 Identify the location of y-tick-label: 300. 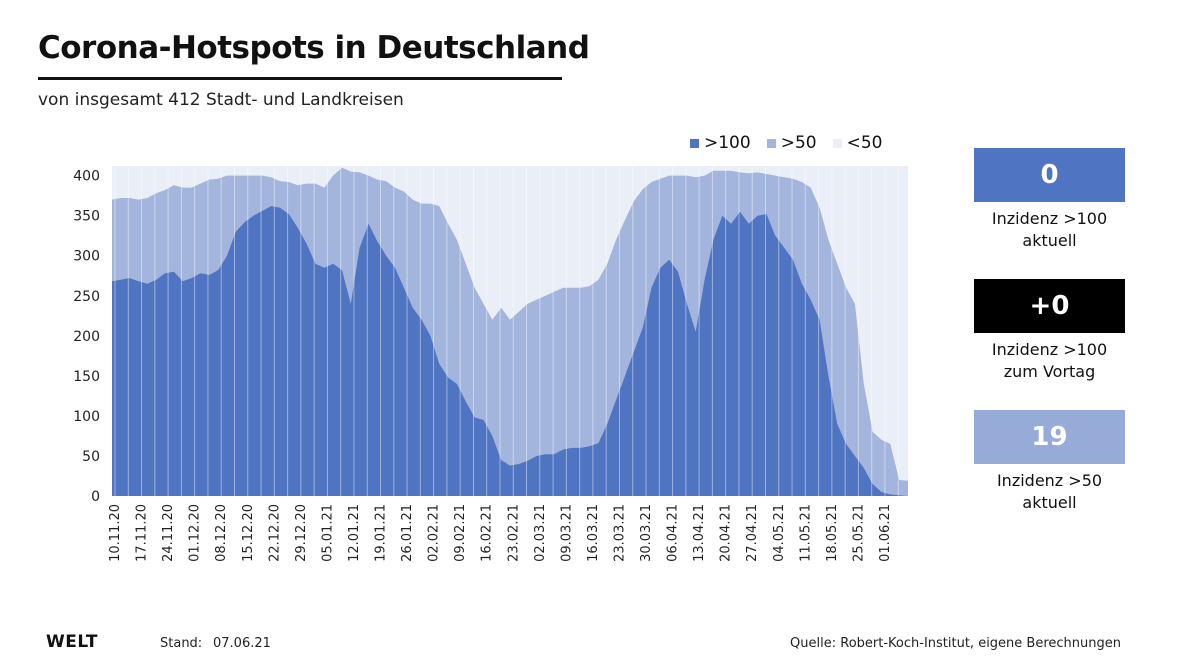
(86, 257).